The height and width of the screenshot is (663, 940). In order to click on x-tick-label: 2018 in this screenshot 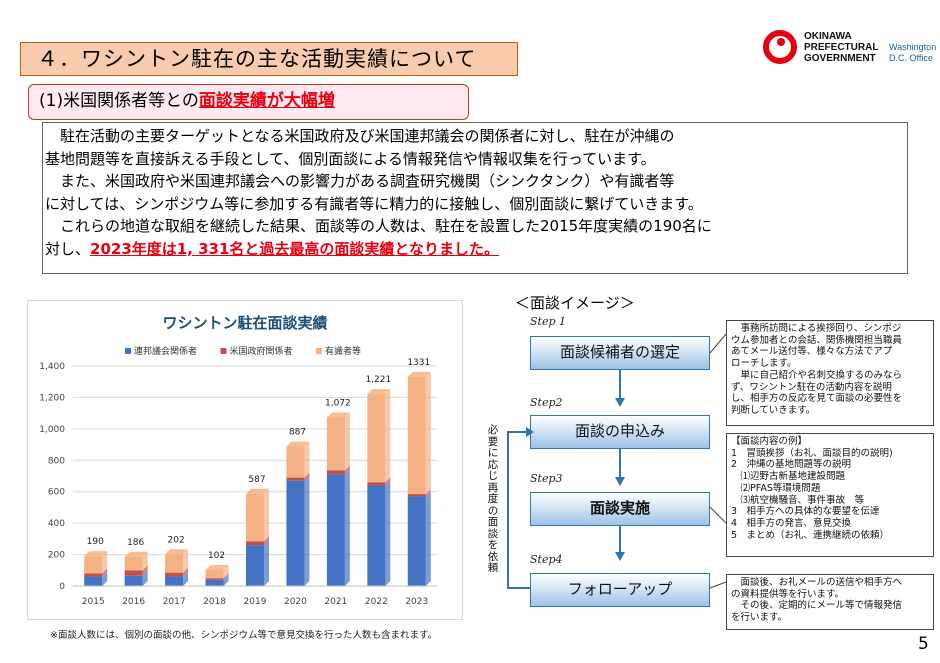, I will do `click(214, 602)`.